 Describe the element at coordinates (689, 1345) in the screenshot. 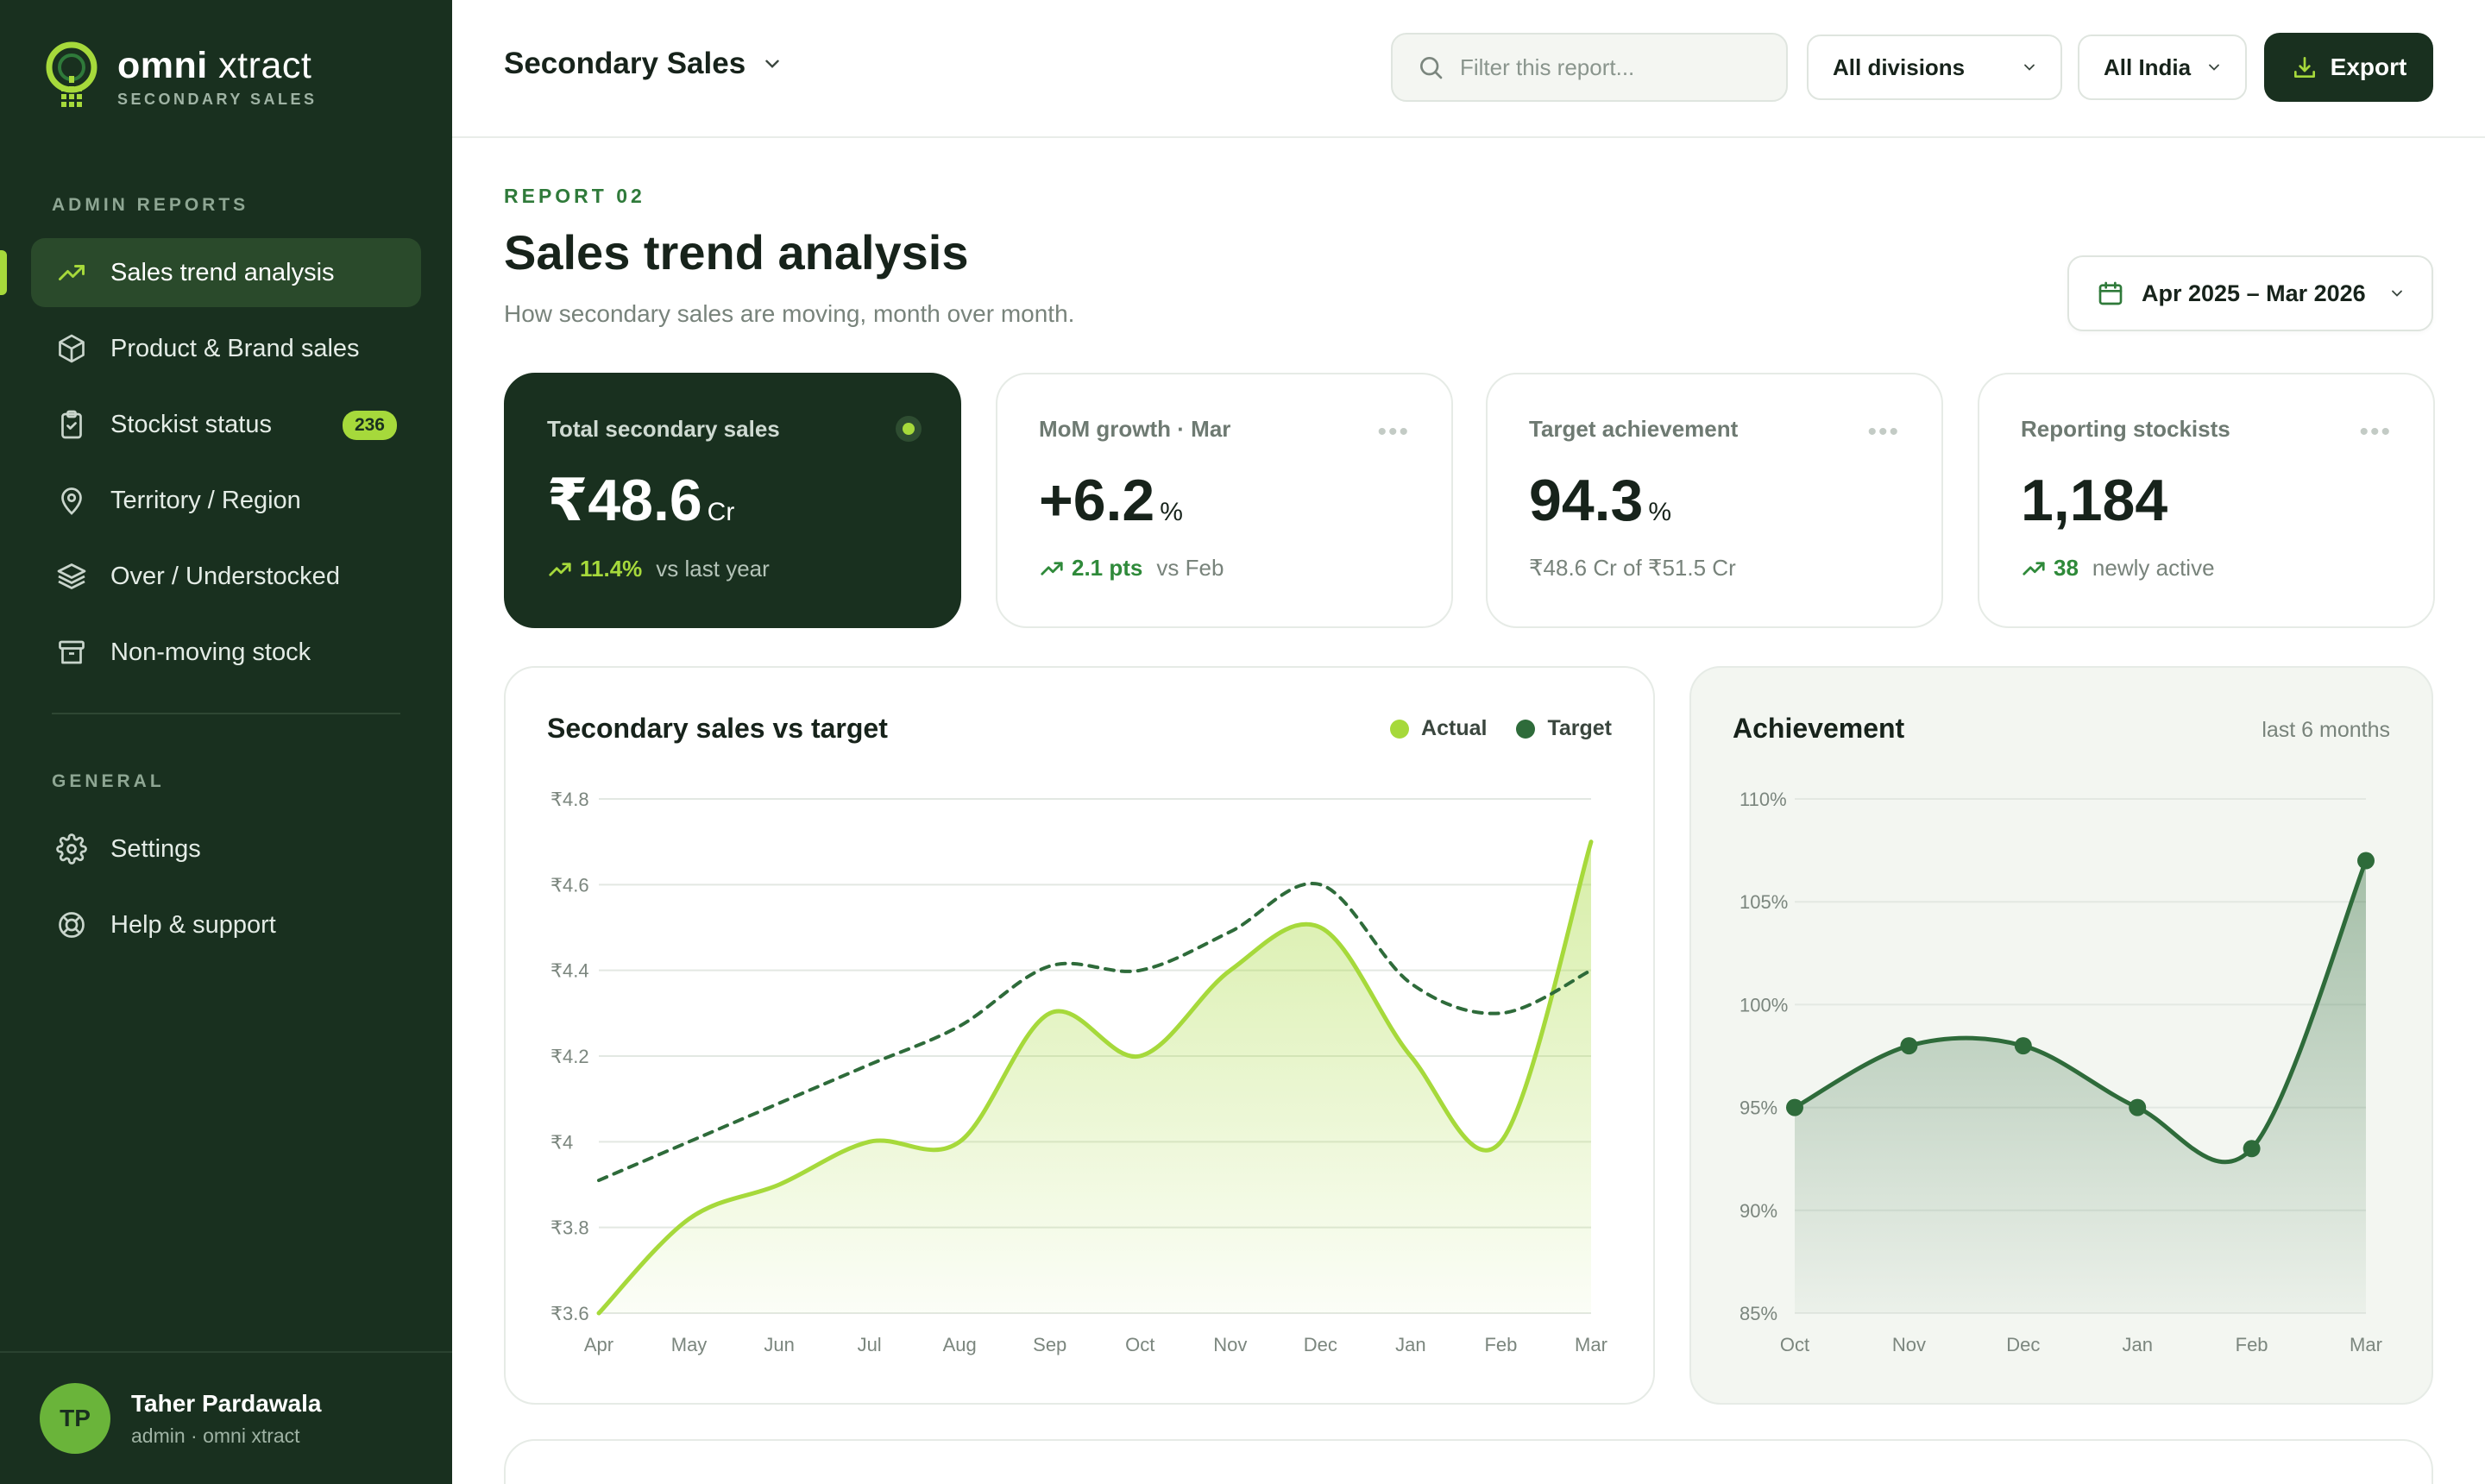

I see `x-tick-label: May` at that location.